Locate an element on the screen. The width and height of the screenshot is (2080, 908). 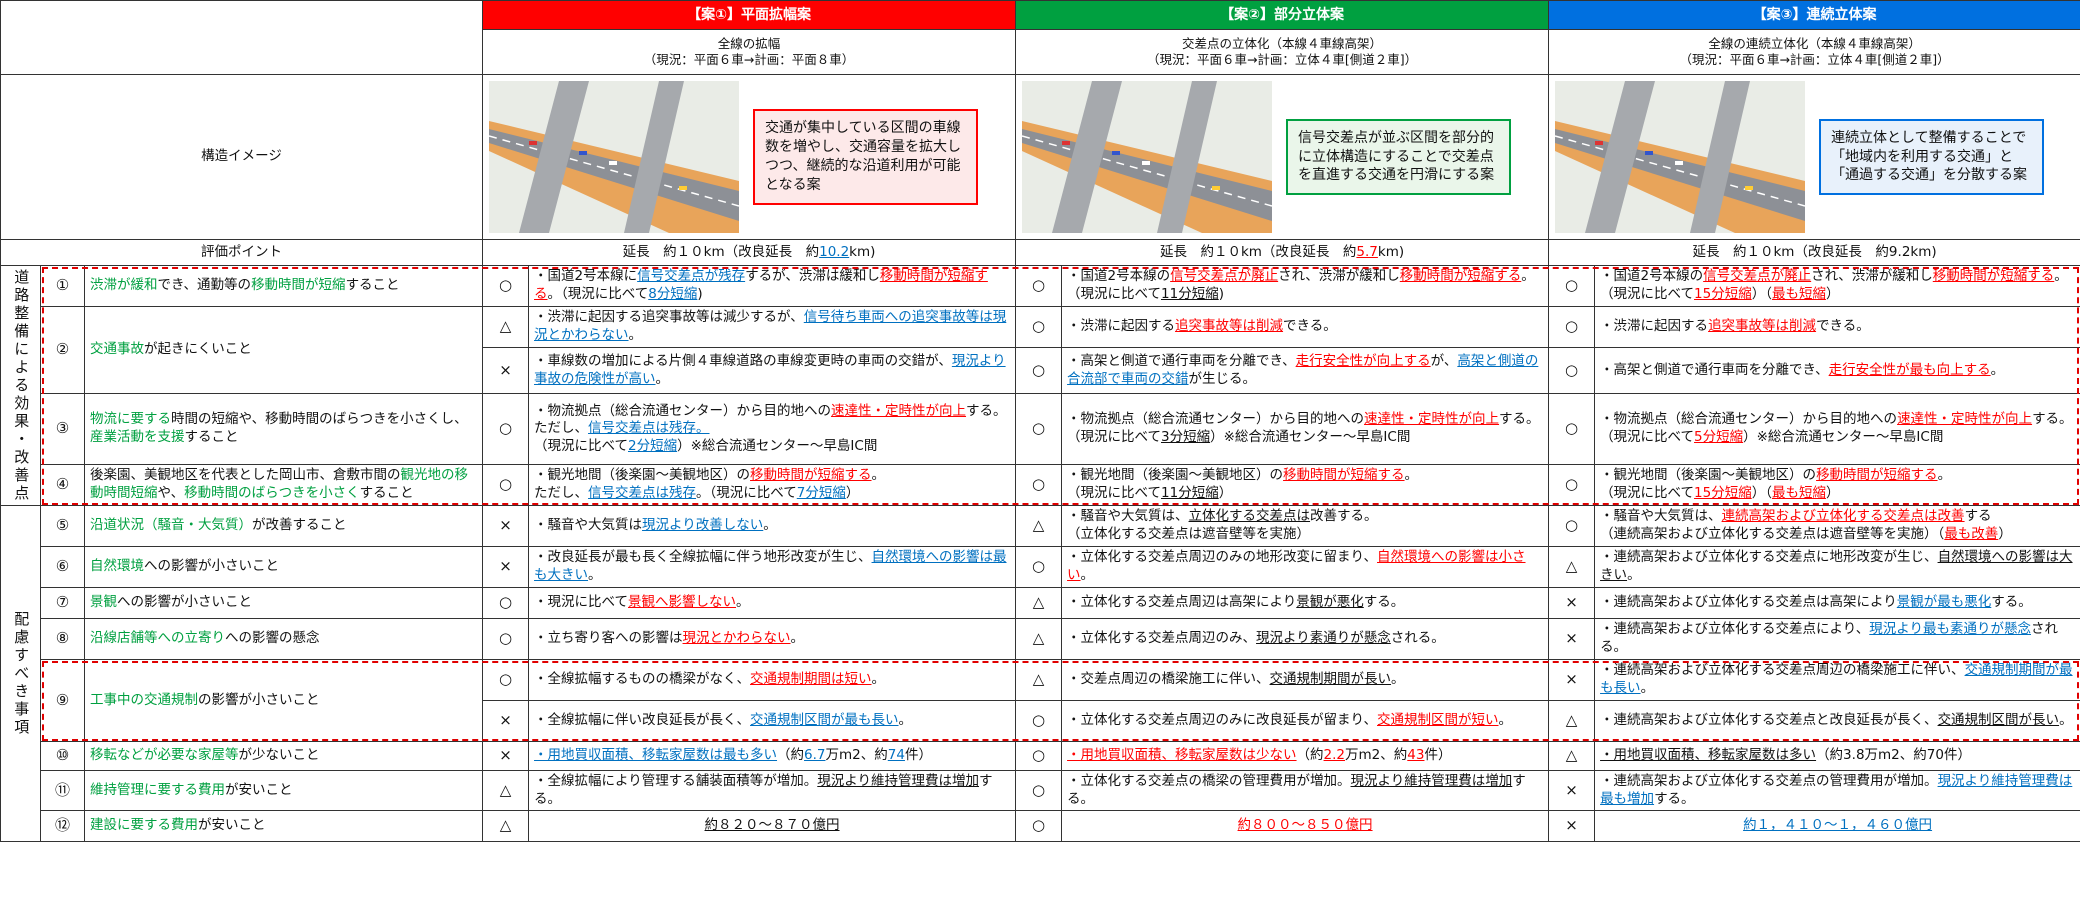
item-label: 建設に要する費用が安いこと is located at coordinates (283, 826).